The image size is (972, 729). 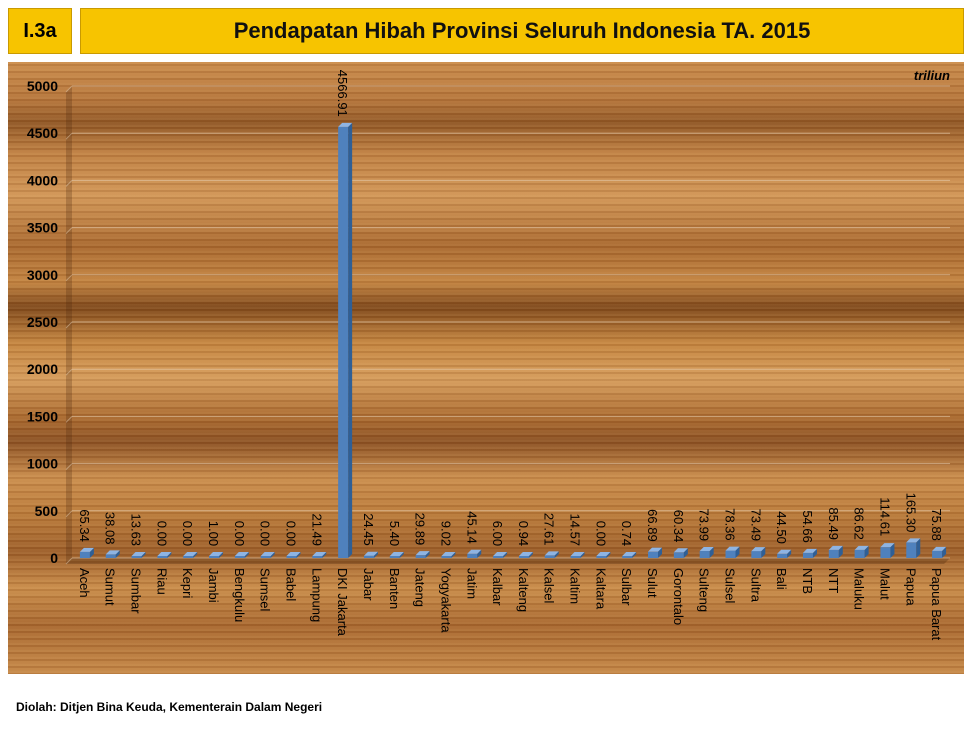 I want to click on x-tick-label: Maluku, so click(x=859, y=589).